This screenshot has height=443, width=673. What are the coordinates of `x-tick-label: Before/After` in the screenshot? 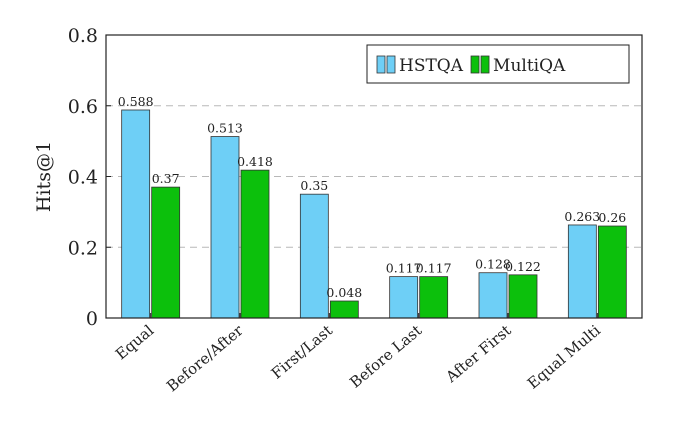 It's located at (205, 358).